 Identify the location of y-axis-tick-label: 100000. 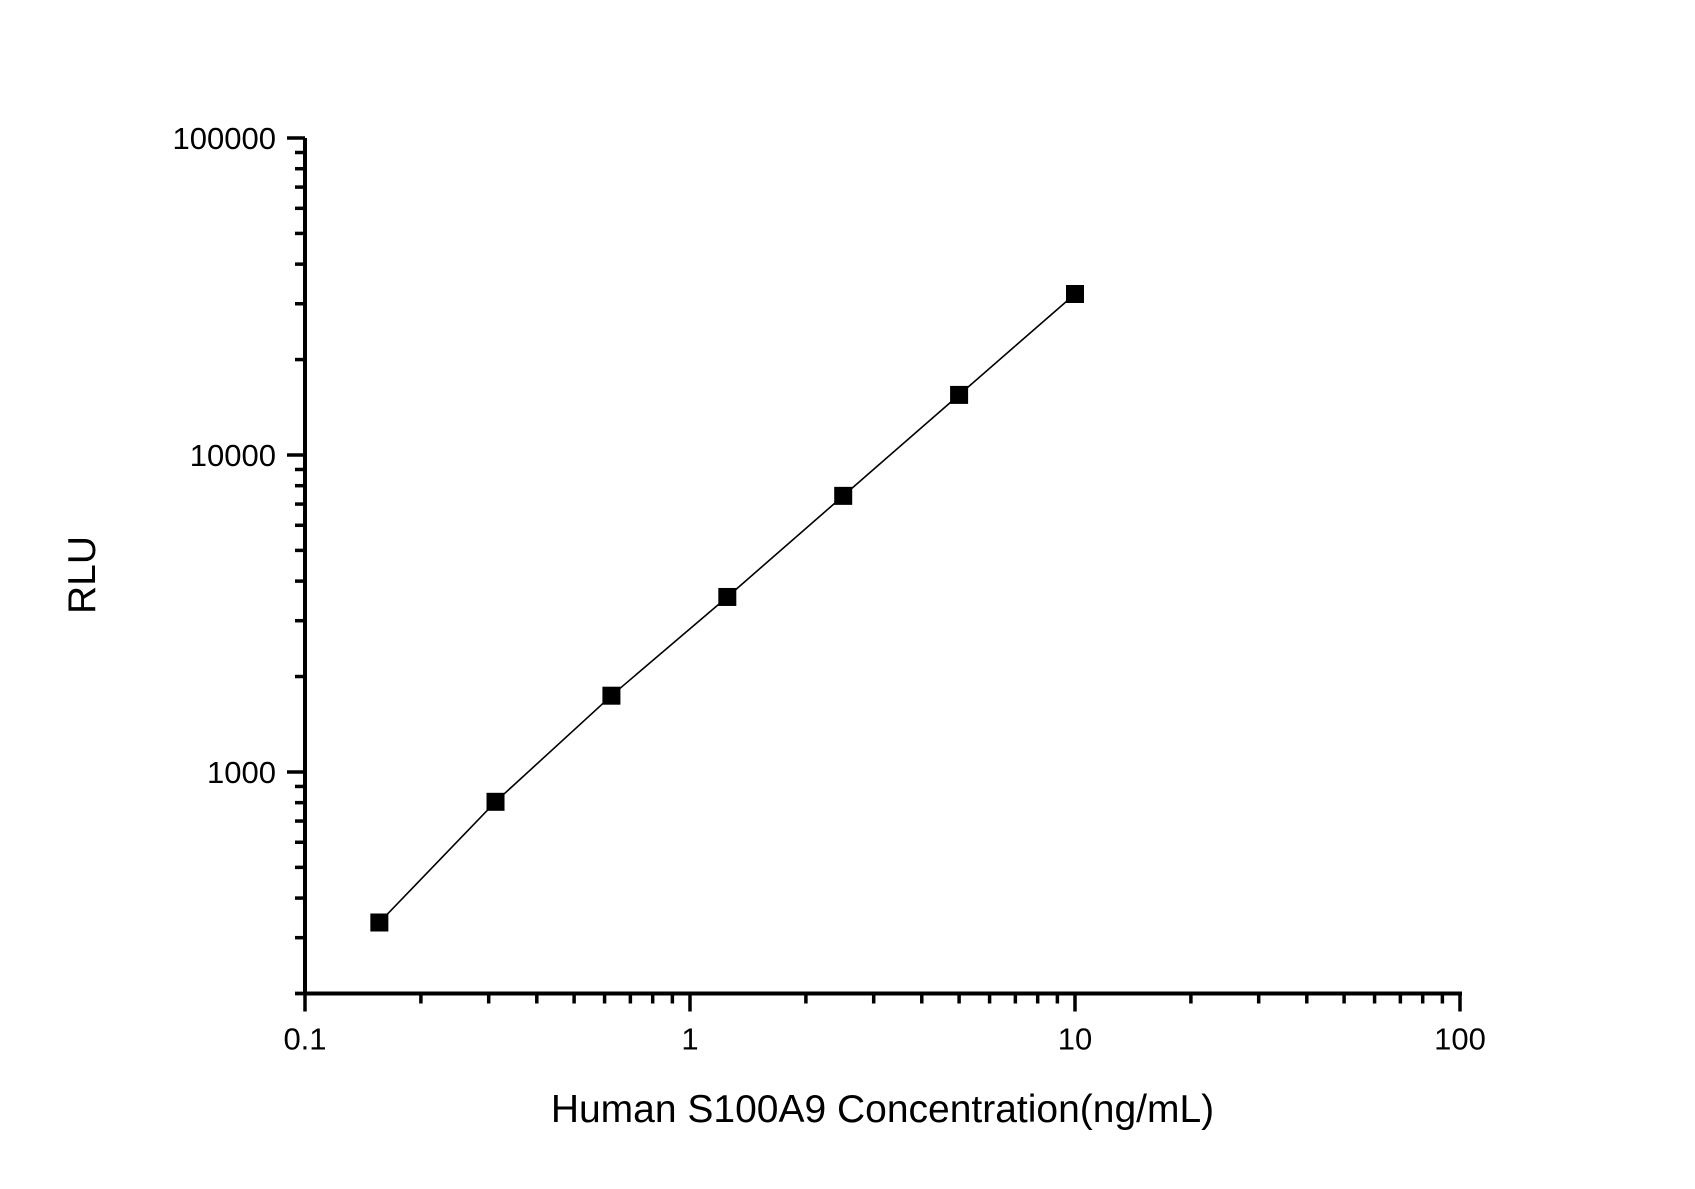
(224, 138).